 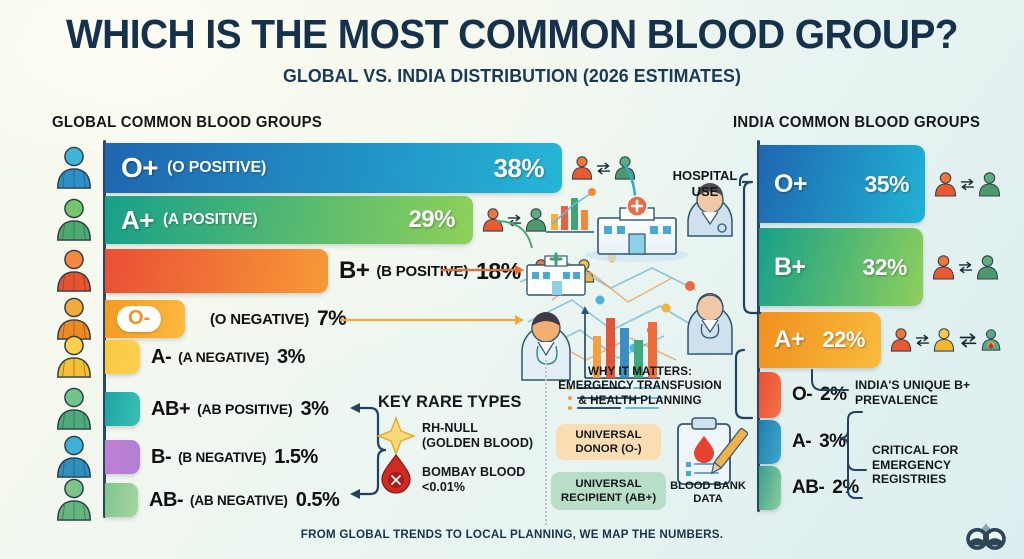 What do you see at coordinates (518, 167) in the screenshot?
I see `blood-group-percent: 38%` at bounding box center [518, 167].